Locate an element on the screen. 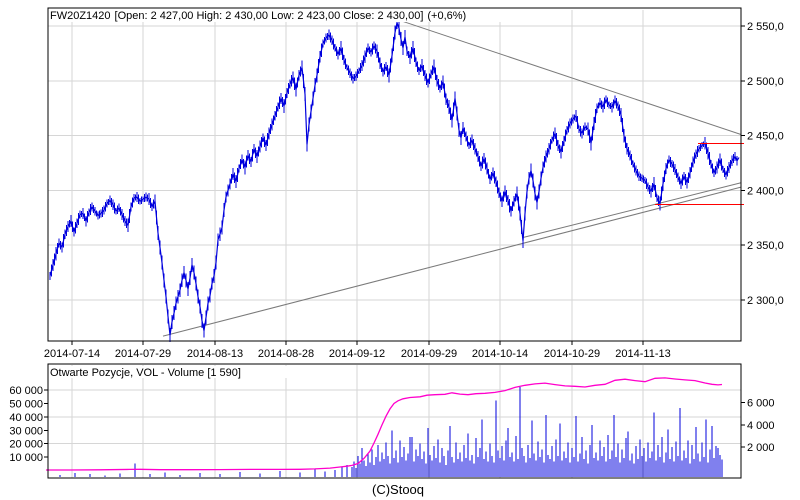 The height and width of the screenshot is (500, 800). volume-axis-label: 2 000 is located at coordinates (761, 448).